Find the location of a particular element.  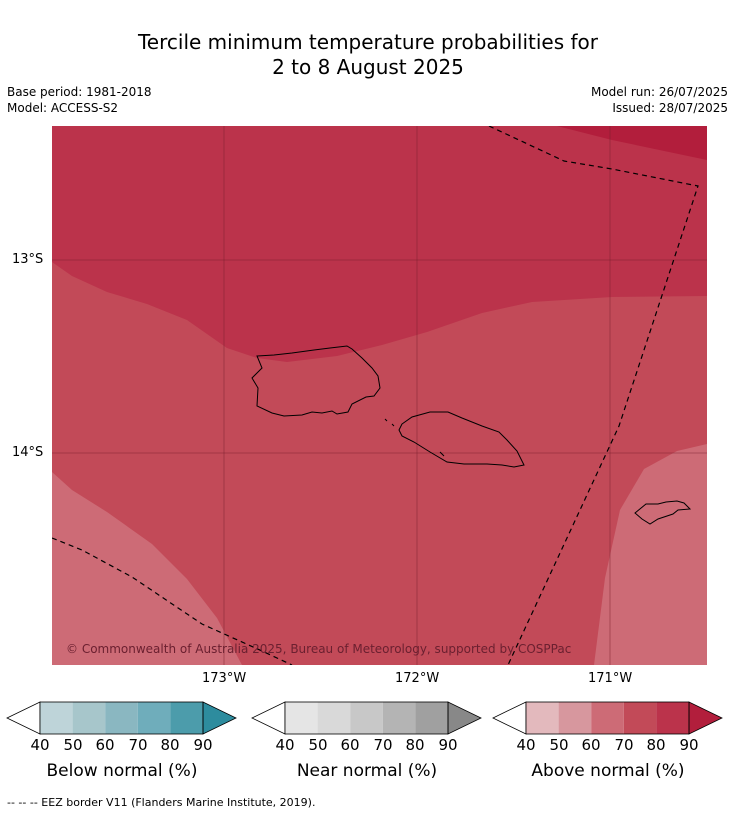

lat-label-13s: 13°S is located at coordinates (28, 259).